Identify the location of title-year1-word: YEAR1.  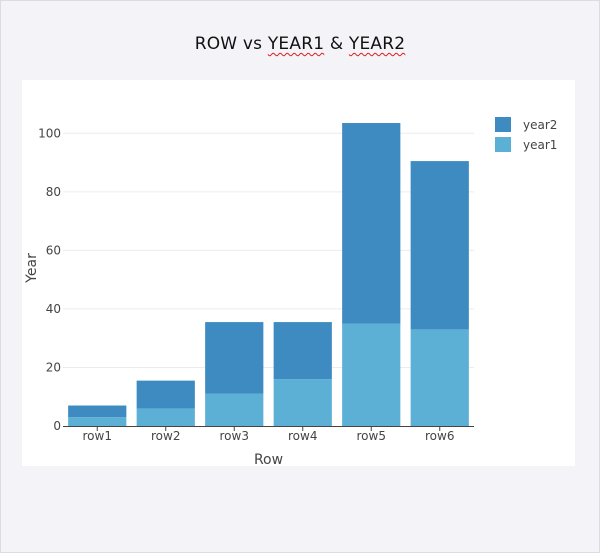
(296, 44).